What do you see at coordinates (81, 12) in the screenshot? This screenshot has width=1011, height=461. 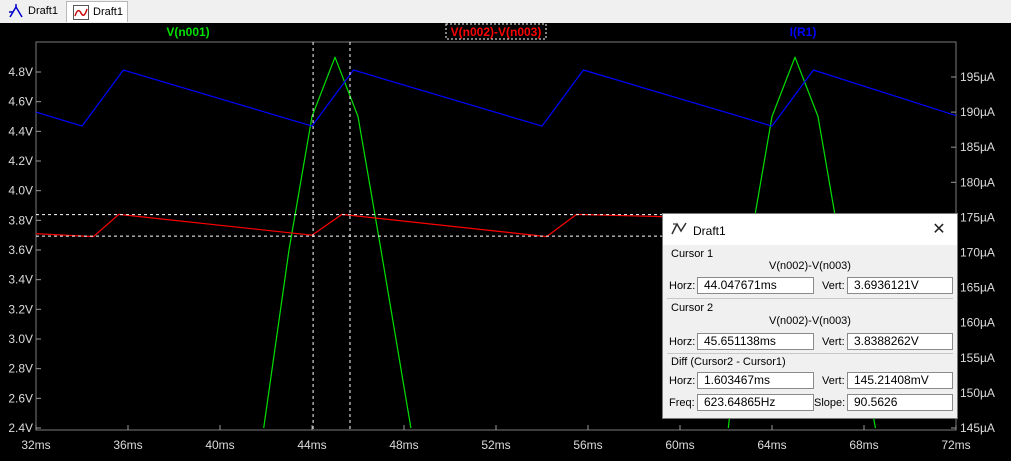 I see `waveform-icon` at bounding box center [81, 12].